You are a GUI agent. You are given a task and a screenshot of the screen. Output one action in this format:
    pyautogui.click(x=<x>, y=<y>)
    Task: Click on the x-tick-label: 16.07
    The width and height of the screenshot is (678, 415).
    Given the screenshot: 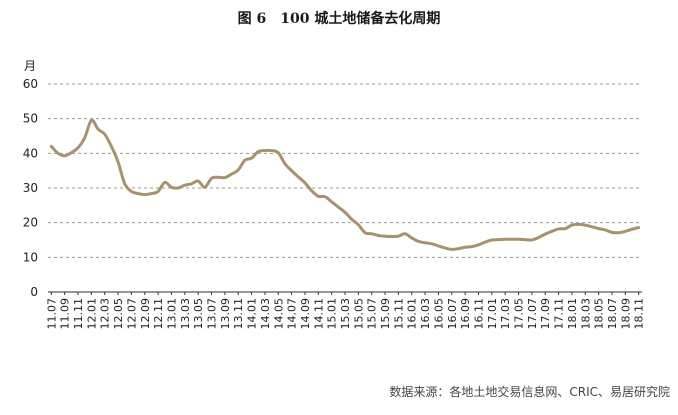 What is the action you would take?
    pyautogui.click(x=452, y=314)
    